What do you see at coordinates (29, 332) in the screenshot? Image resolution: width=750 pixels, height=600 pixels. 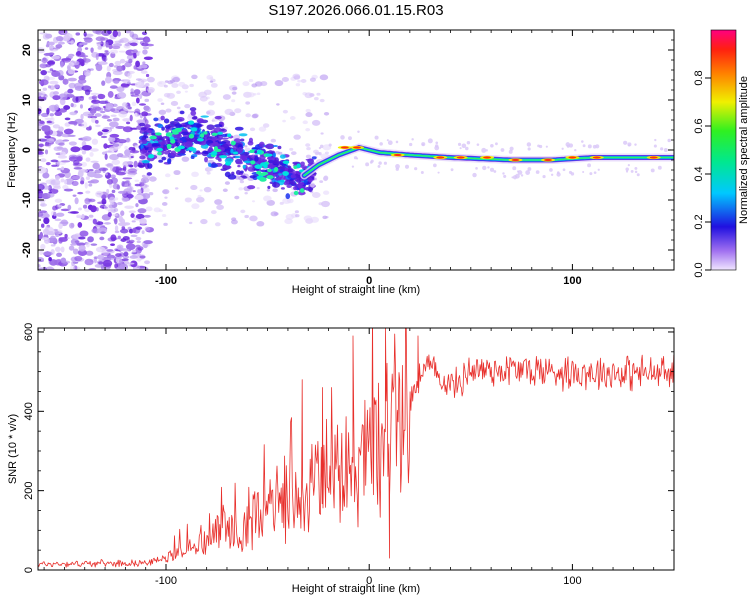 I see `snr-y-tick-label: 600` at bounding box center [29, 332].